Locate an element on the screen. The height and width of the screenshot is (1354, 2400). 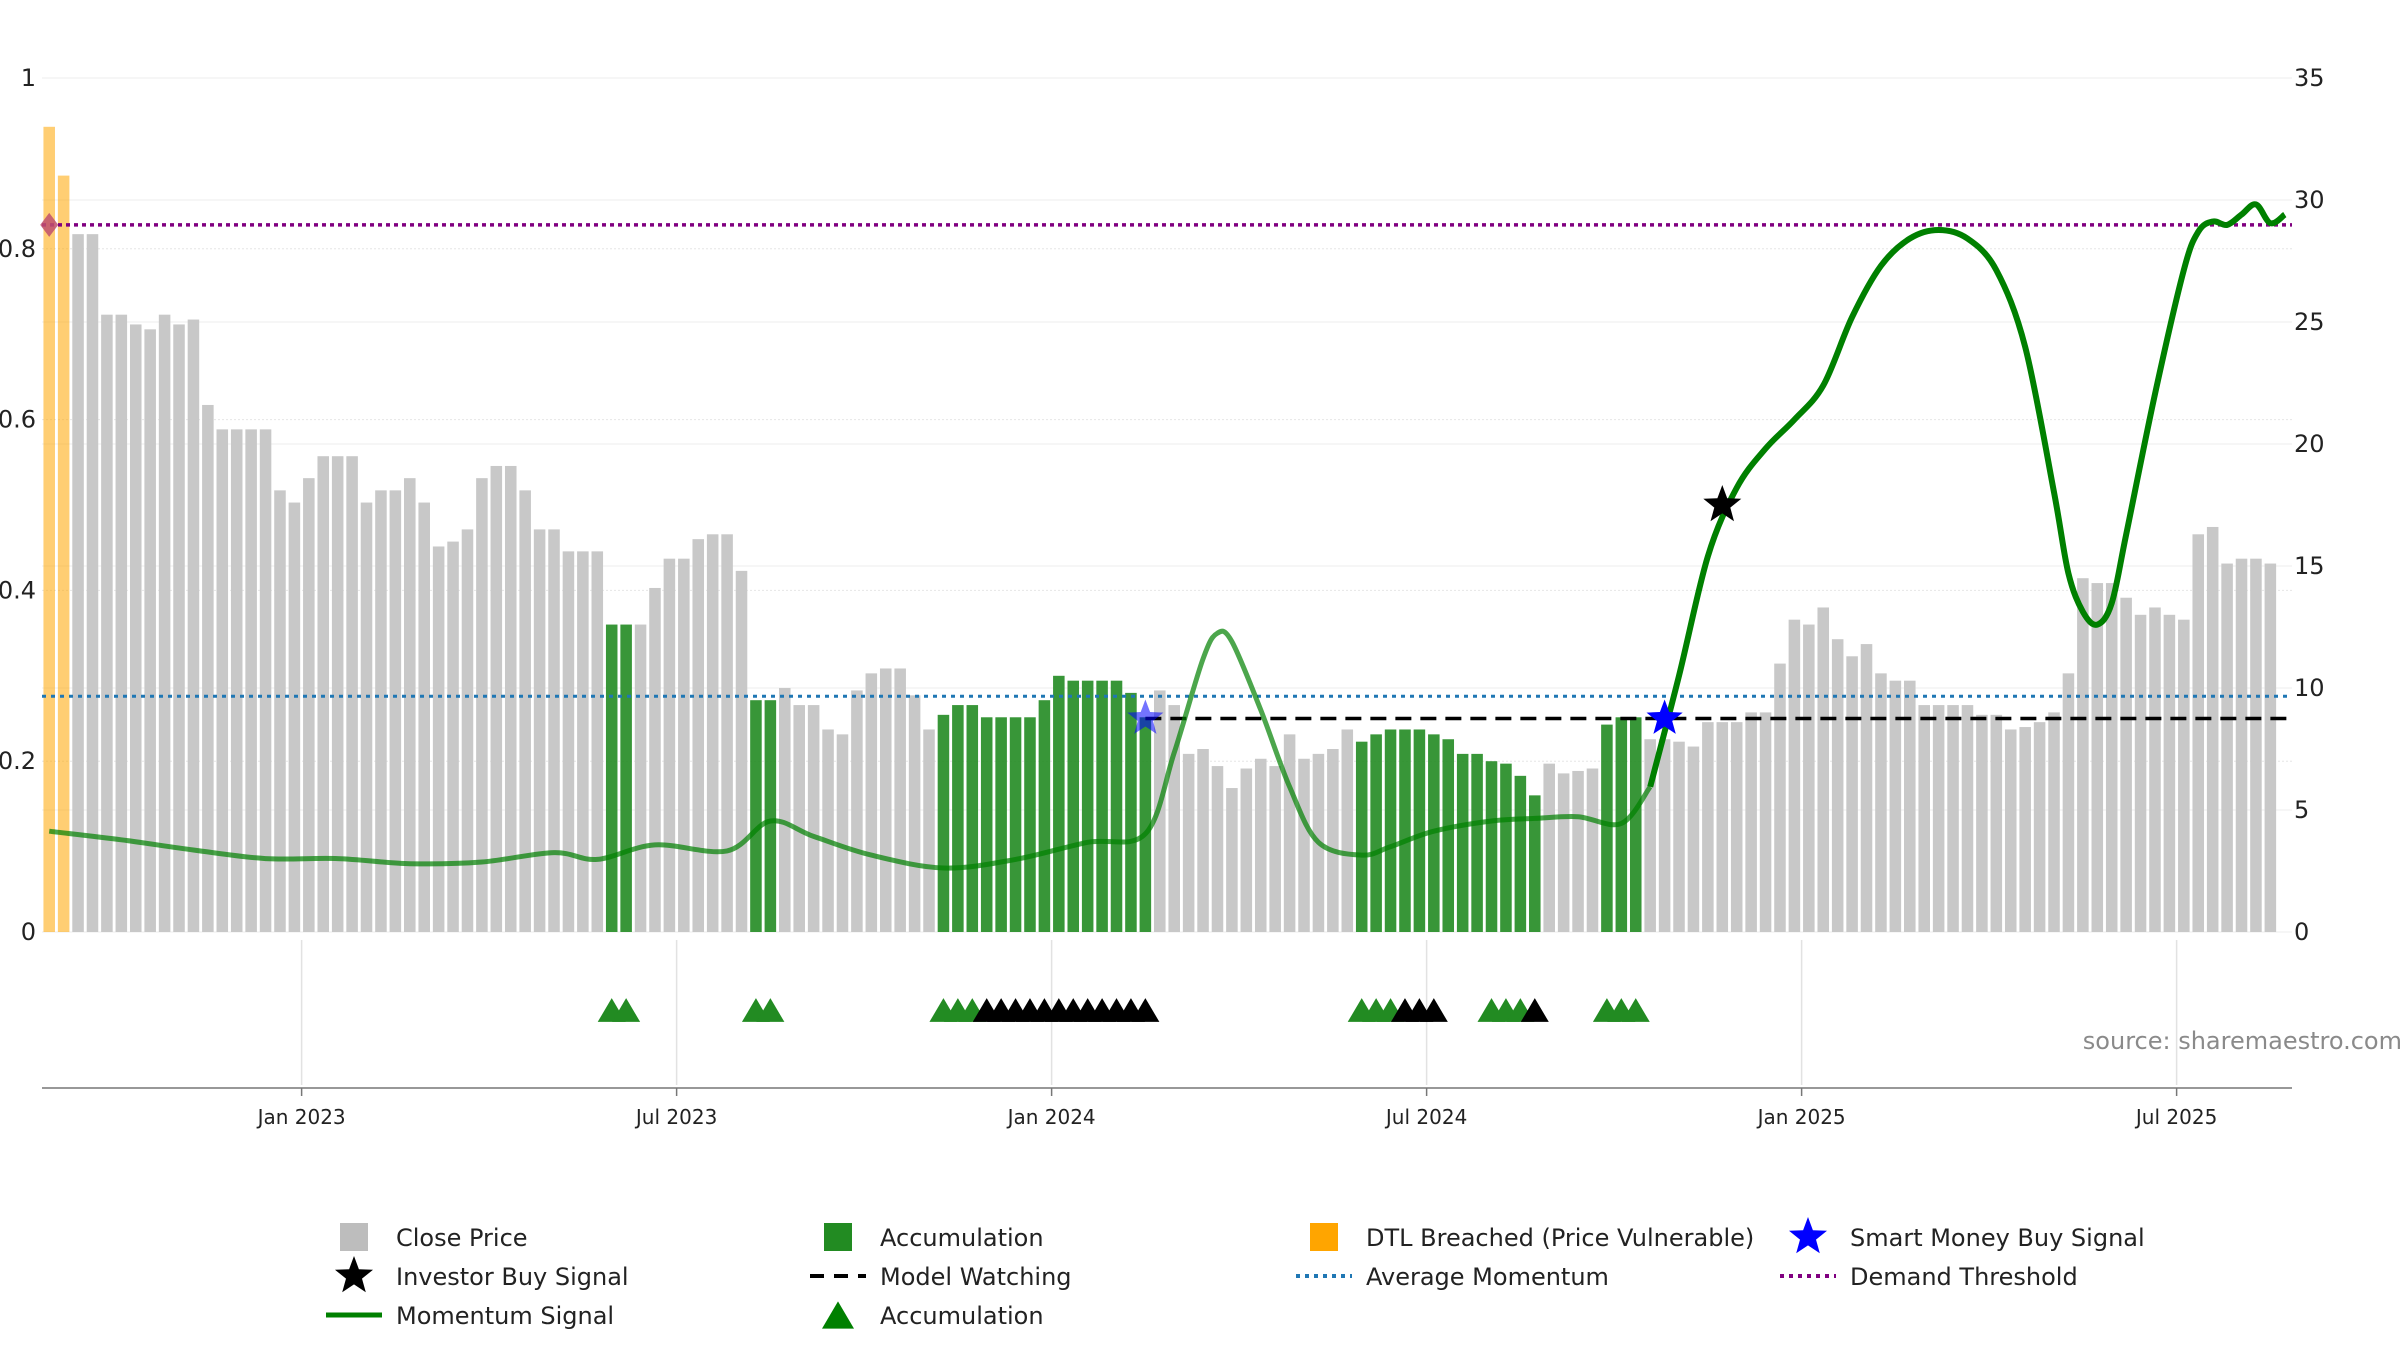
right-axis-tick-label: 0 is located at coordinates (2301, 932).